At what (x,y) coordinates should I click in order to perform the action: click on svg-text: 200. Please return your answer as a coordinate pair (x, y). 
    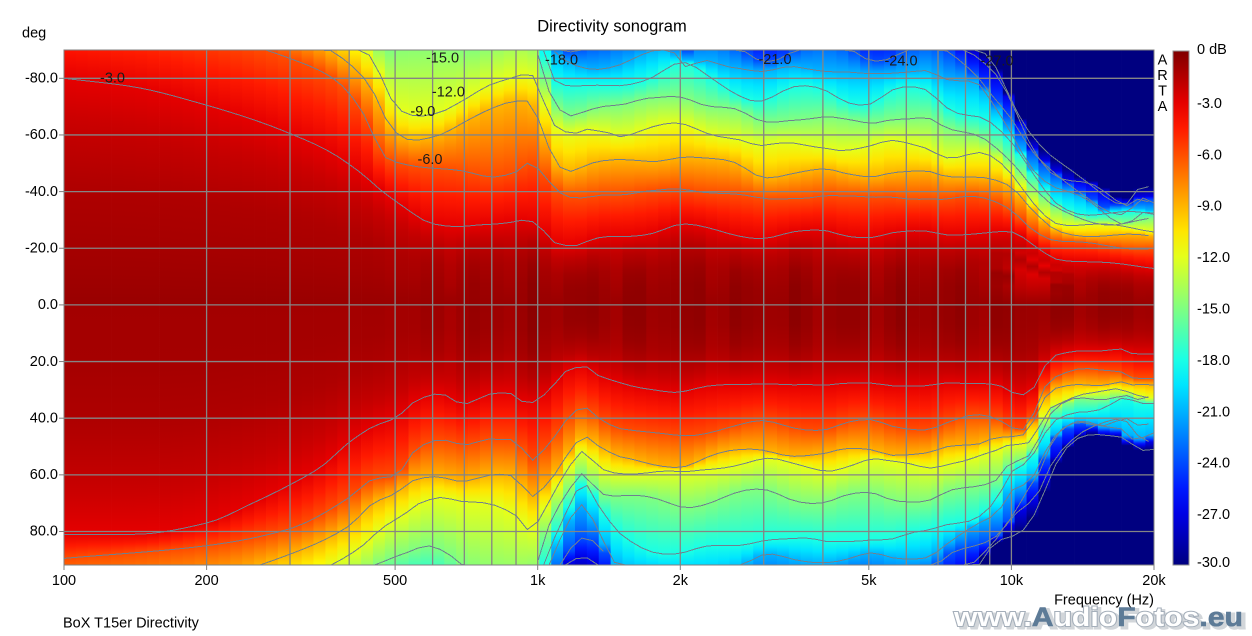
    Looking at the image, I should click on (206, 581).